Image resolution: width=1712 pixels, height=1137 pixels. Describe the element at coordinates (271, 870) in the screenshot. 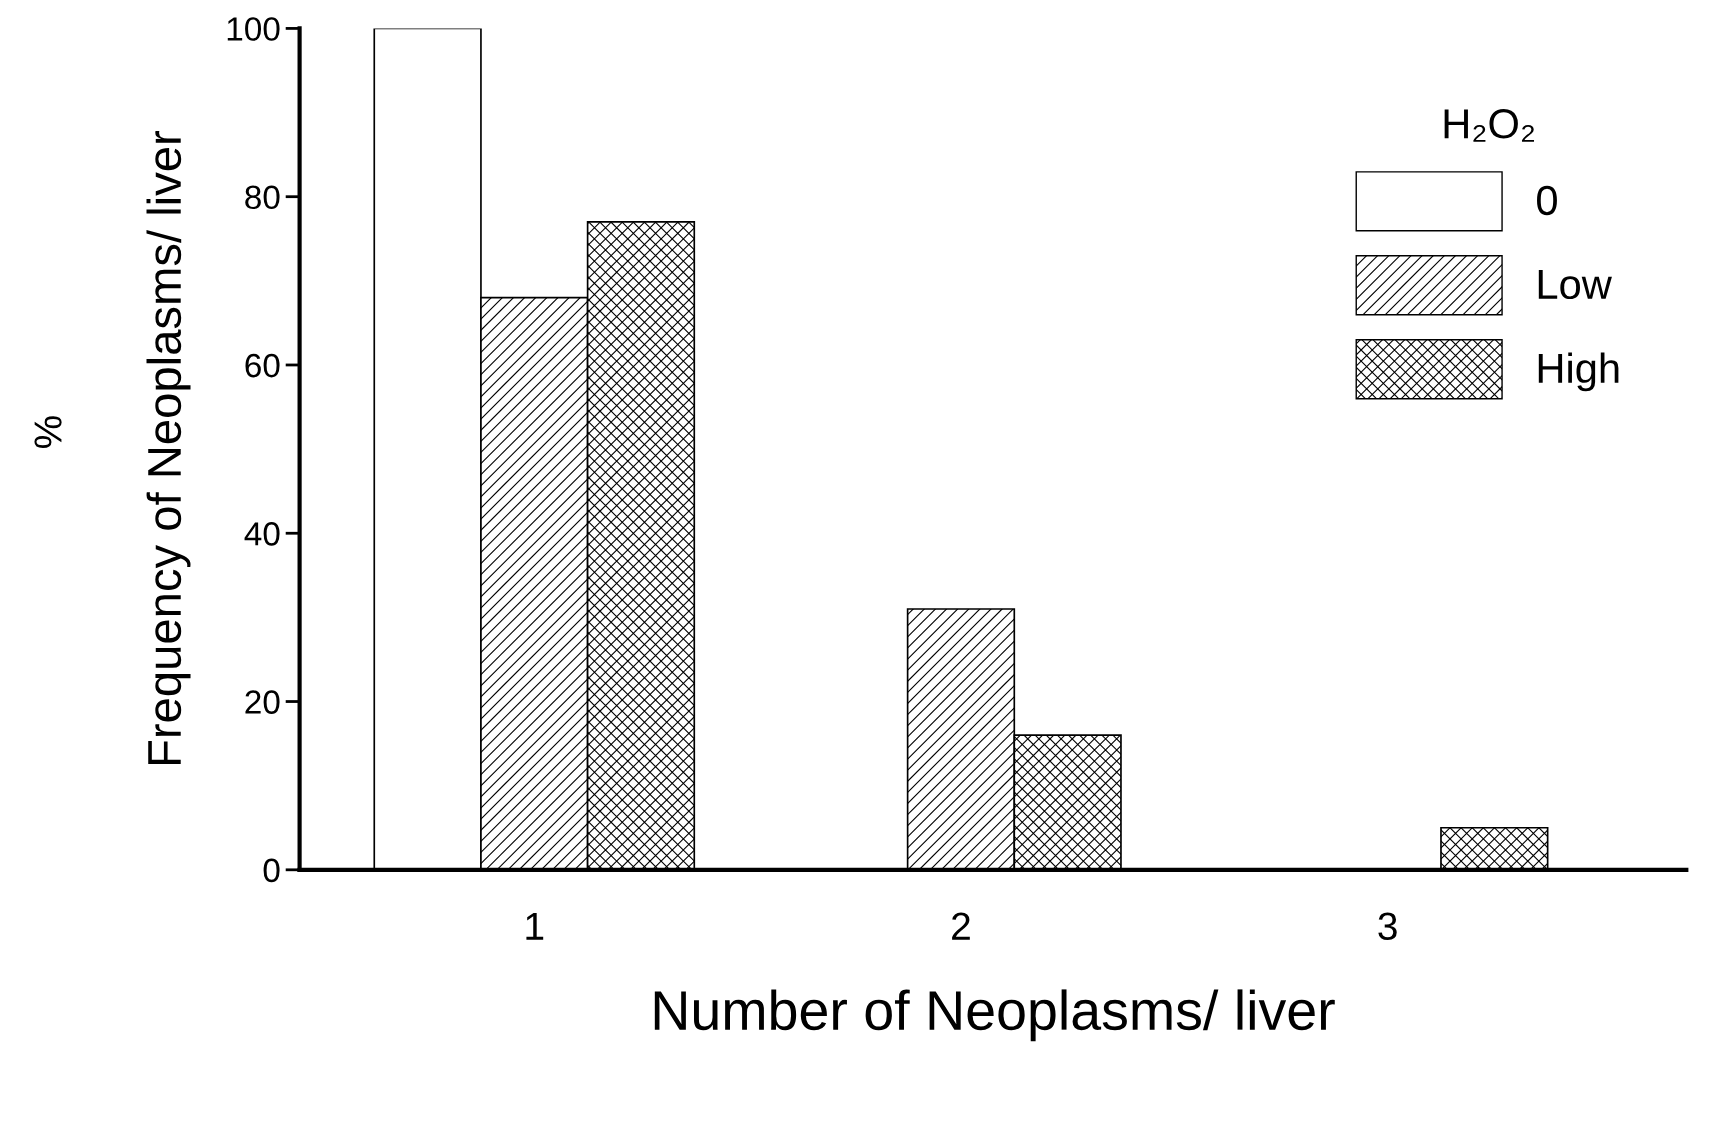

I see `y-tick-label: 0` at that location.